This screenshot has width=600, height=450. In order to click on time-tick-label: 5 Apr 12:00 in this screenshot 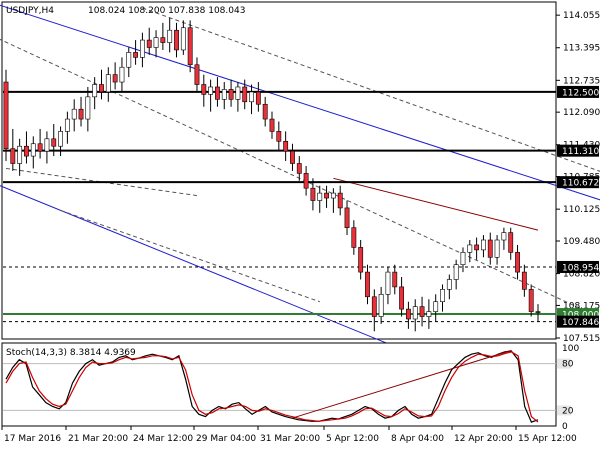, I will do `click(352, 439)`.